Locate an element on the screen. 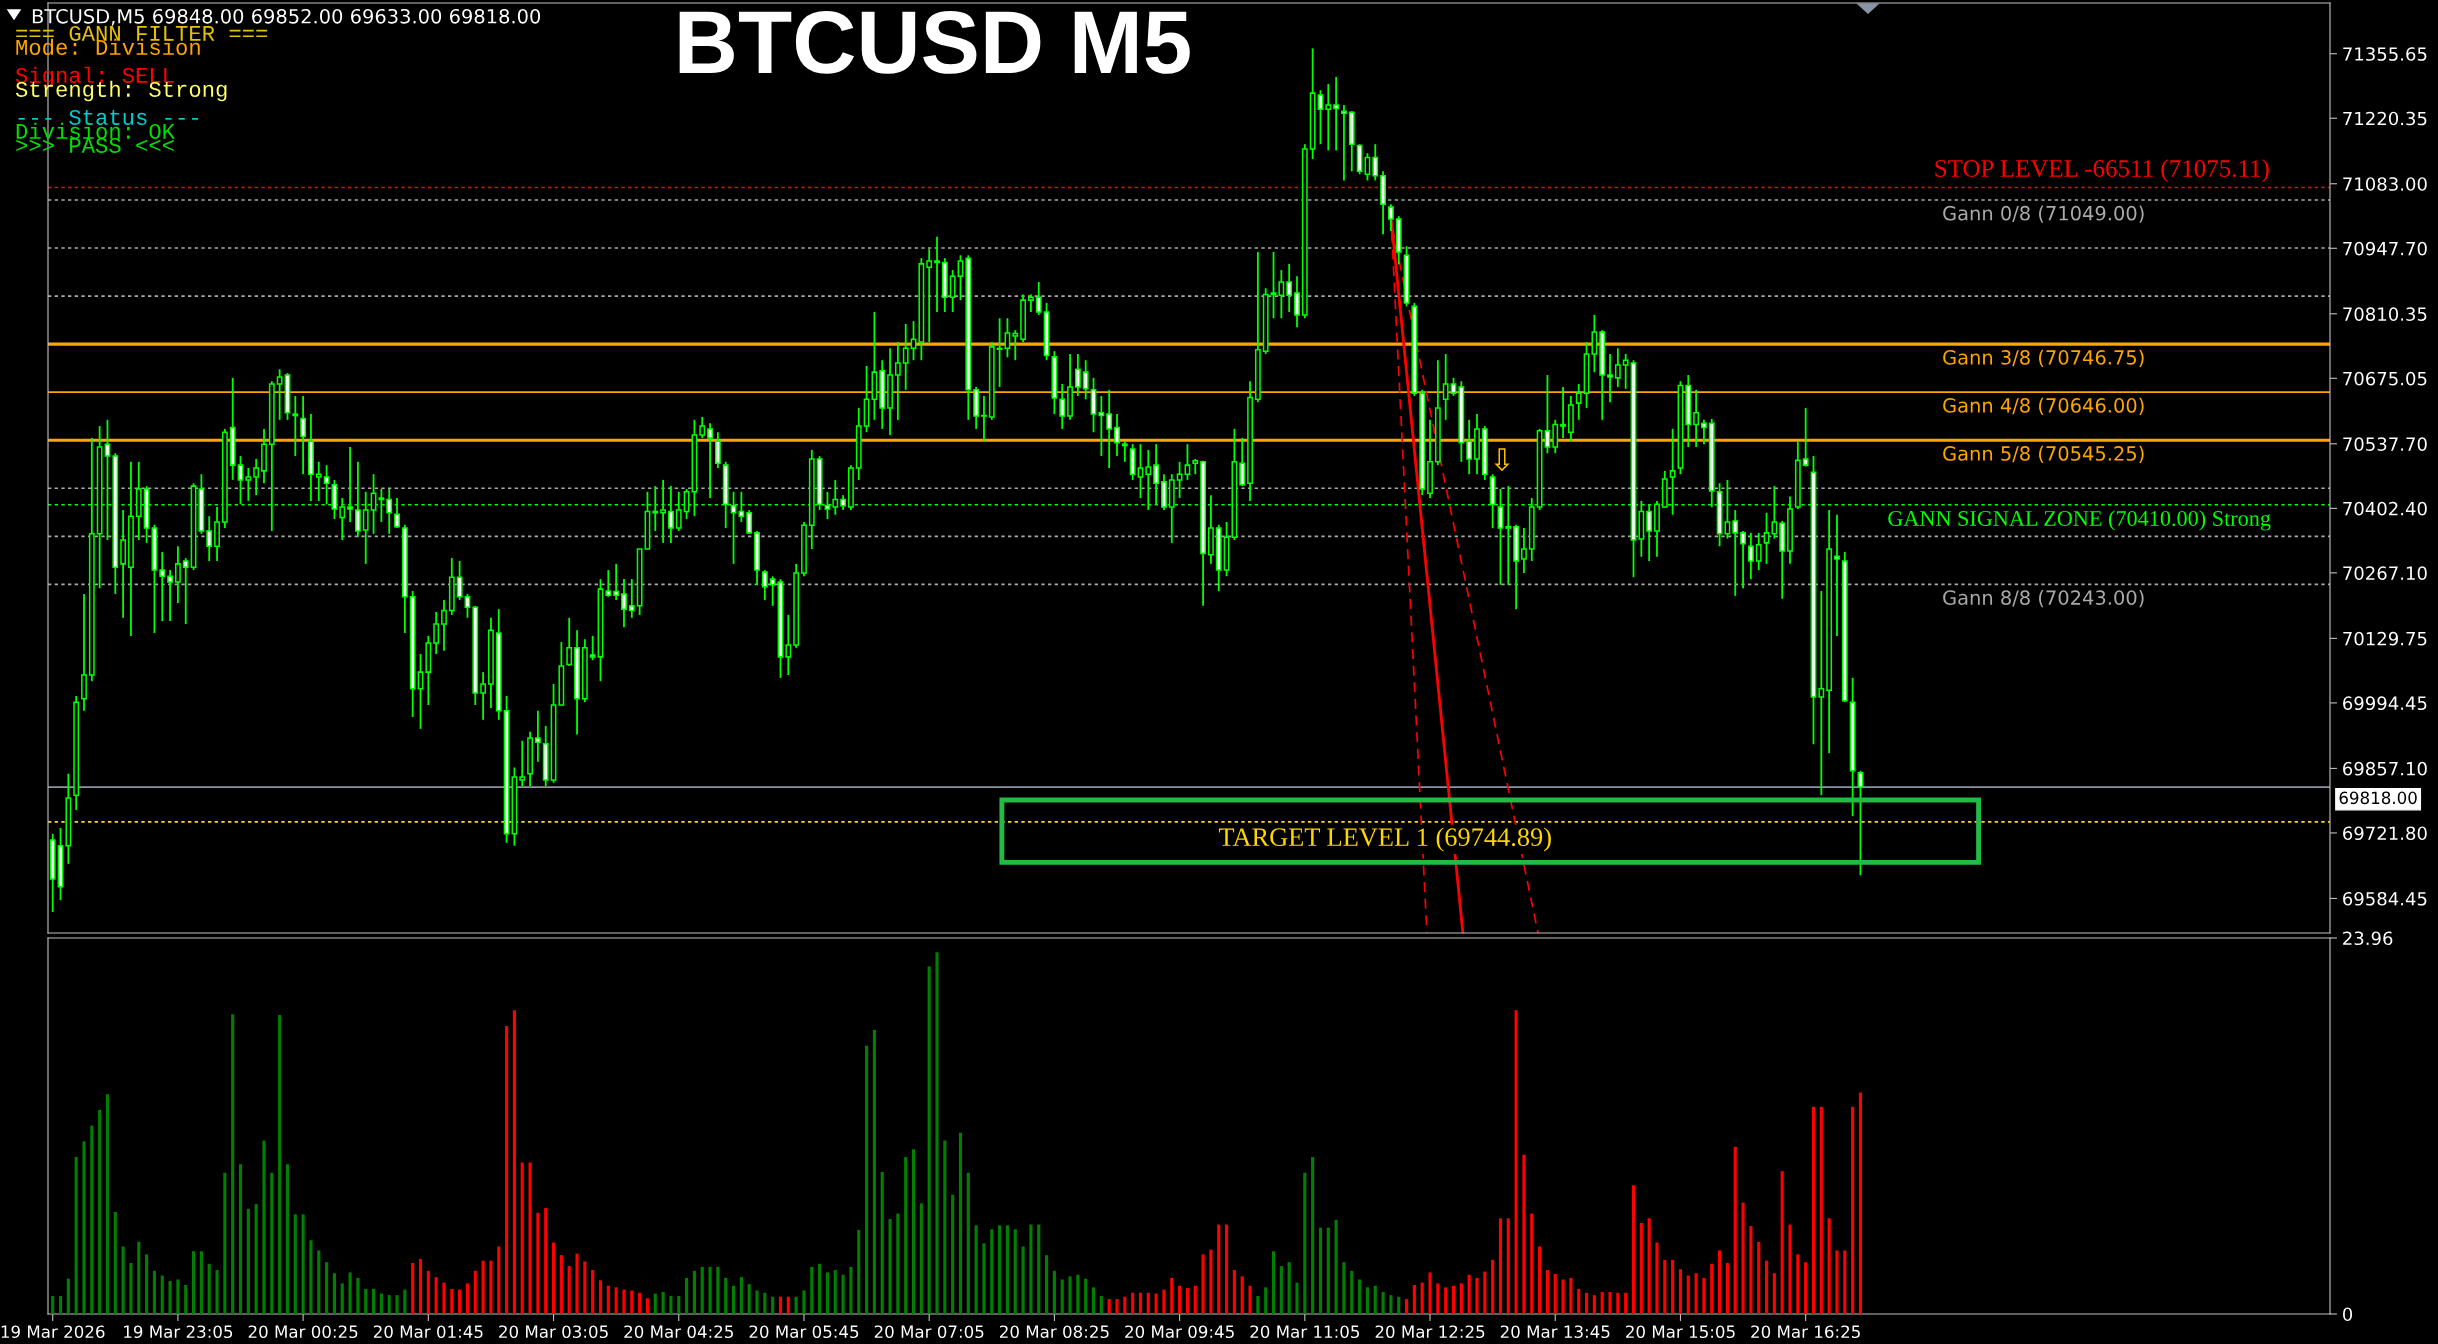 This screenshot has height=1344, width=2438. y-tick-label: 71220.35 is located at coordinates (2385, 118).